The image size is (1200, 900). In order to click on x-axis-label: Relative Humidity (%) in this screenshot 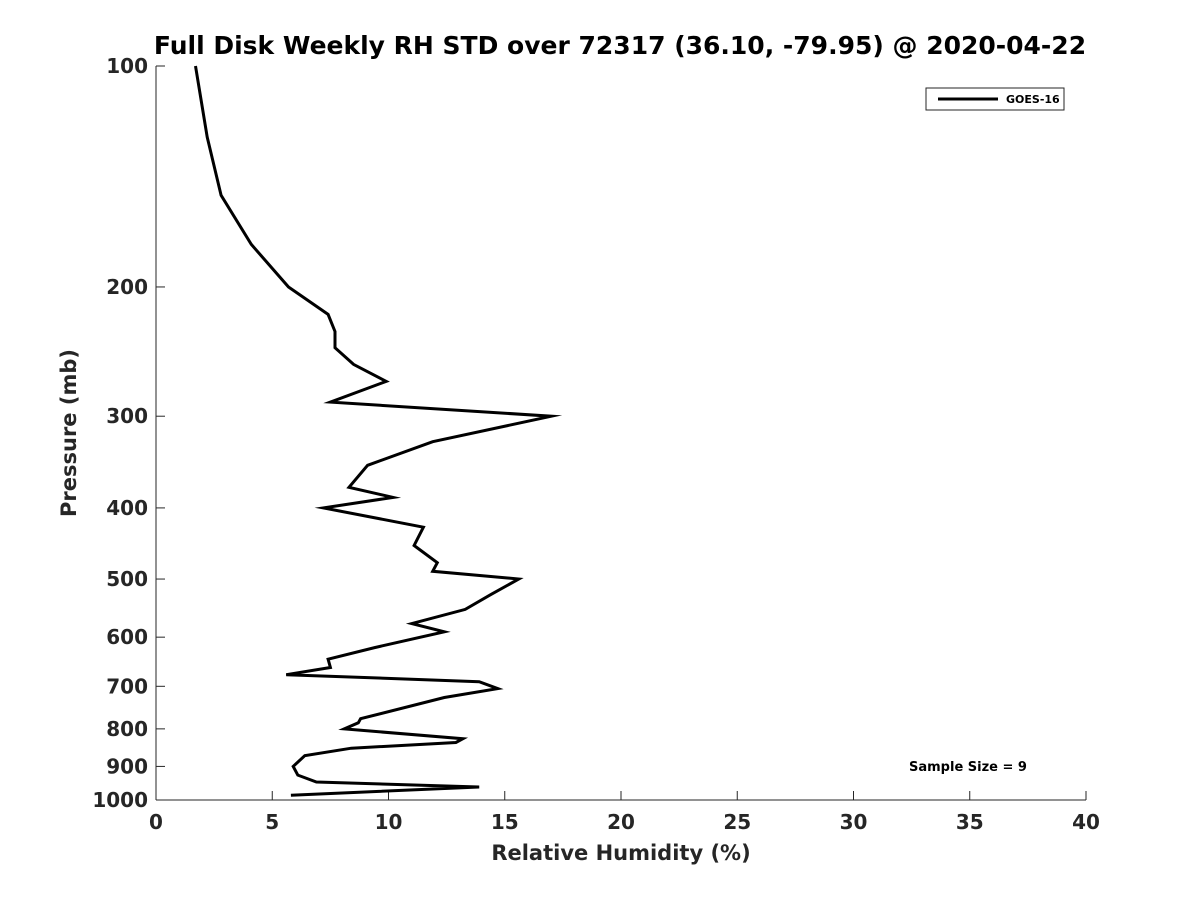, I will do `click(620, 853)`.